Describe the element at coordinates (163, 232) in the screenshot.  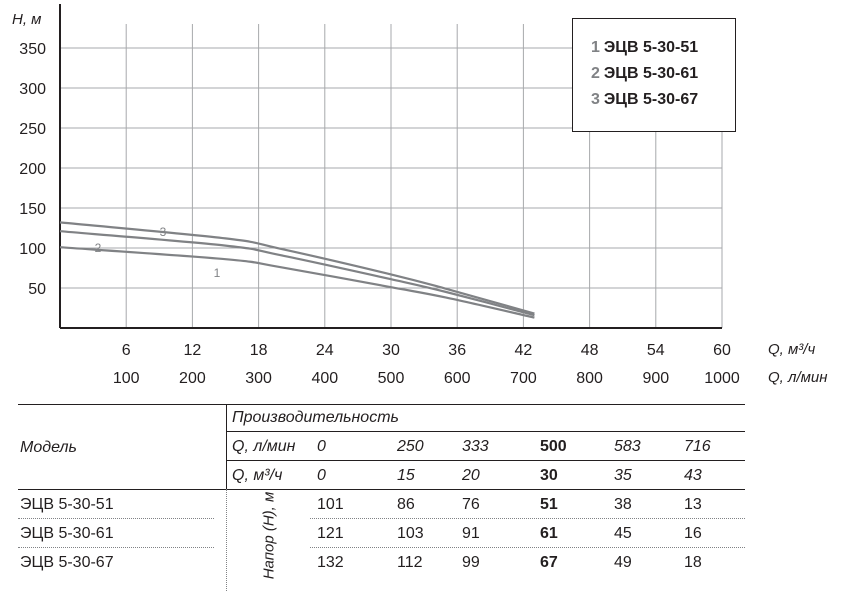
I see `series-number-label: 3` at that location.